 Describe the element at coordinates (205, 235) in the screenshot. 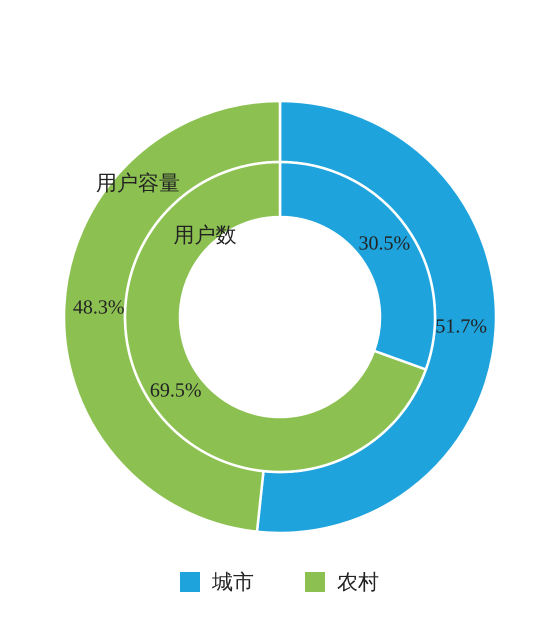

I see `slice-label: 用户数` at that location.